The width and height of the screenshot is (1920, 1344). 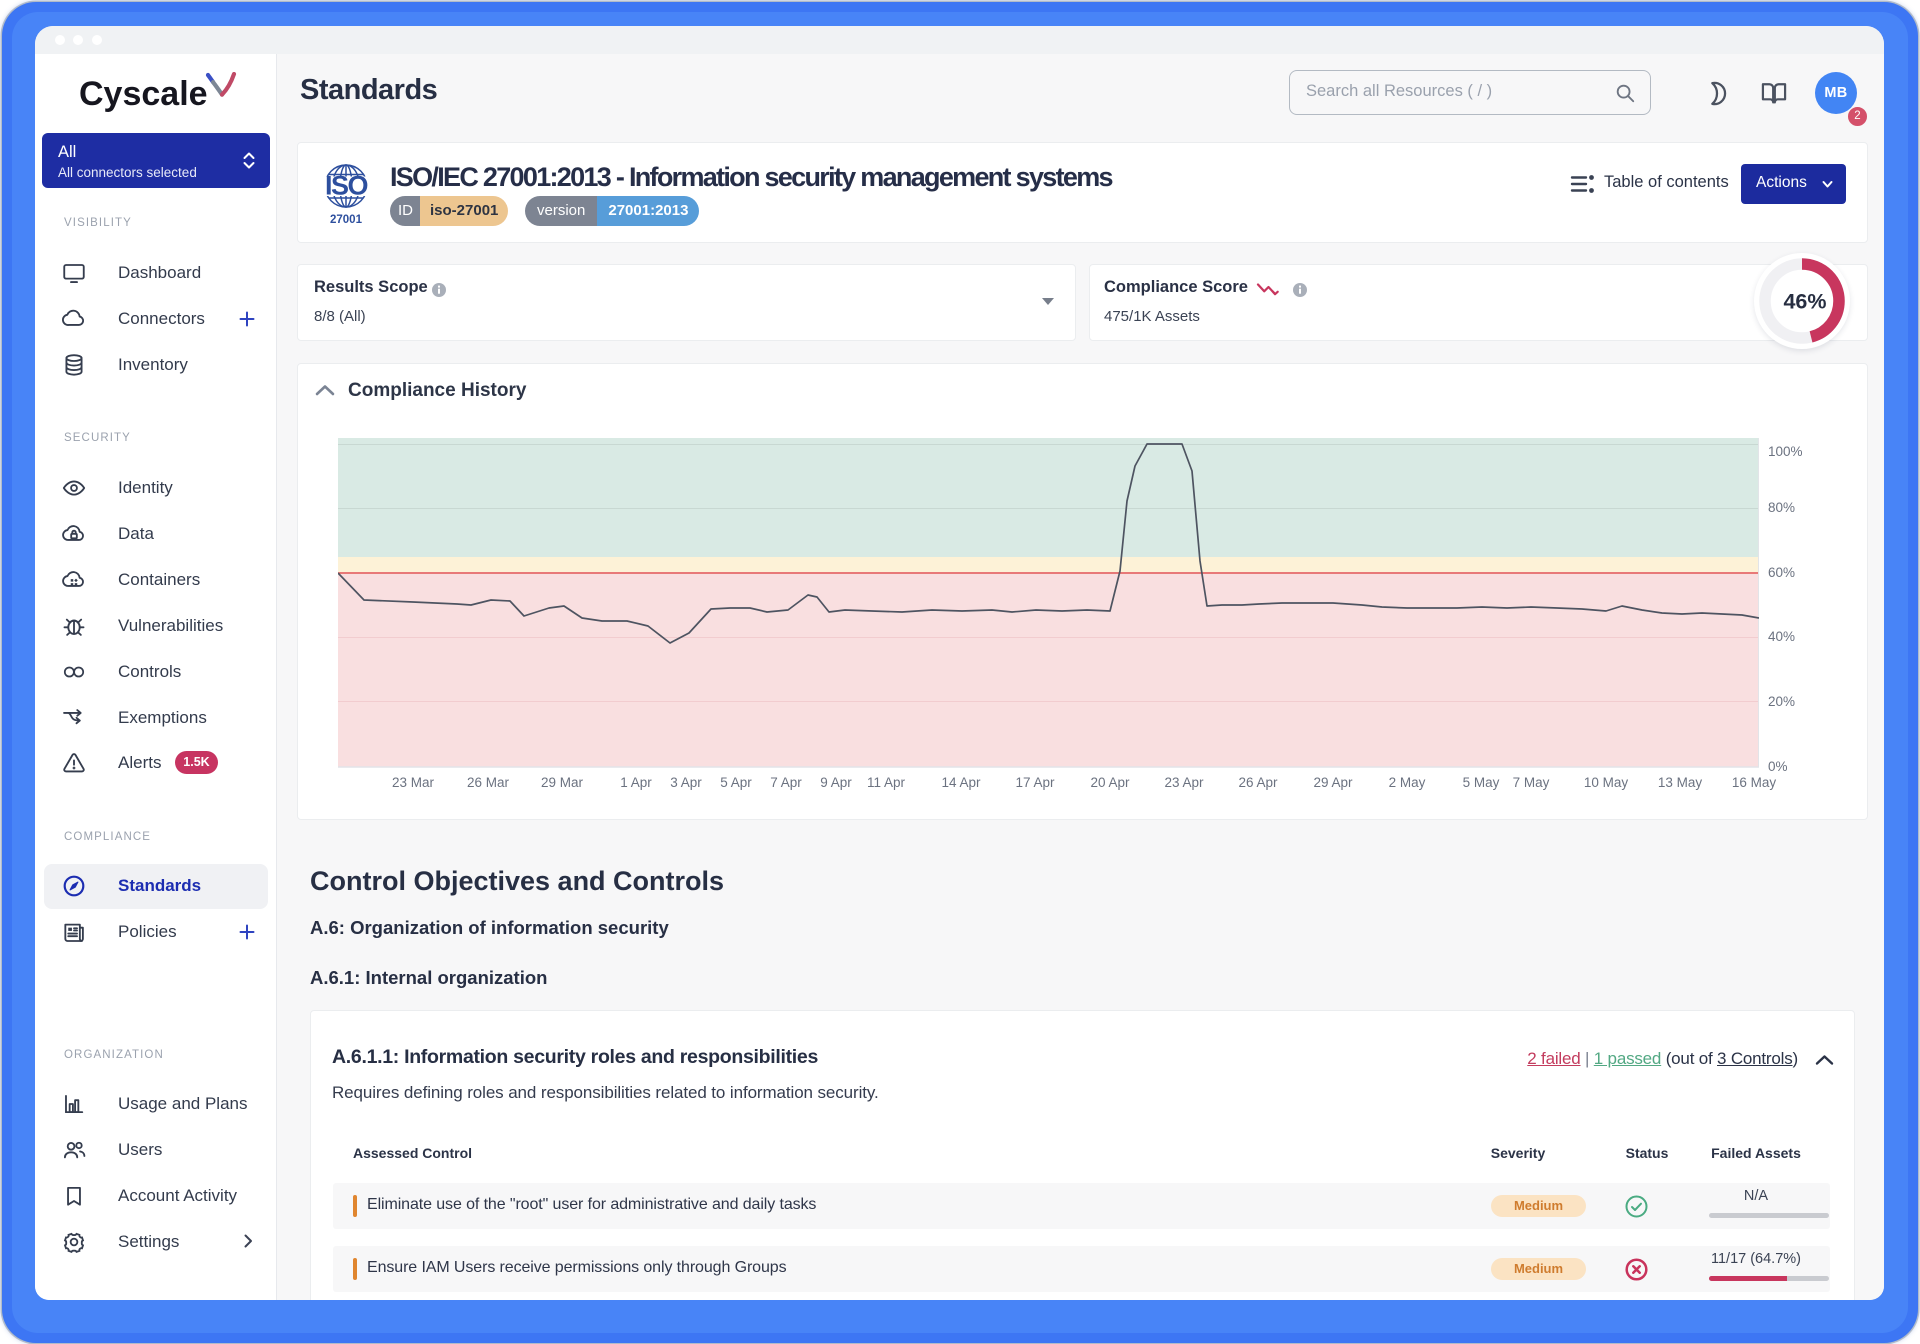 I want to click on svg-text: 46%, so click(x=1804, y=302).